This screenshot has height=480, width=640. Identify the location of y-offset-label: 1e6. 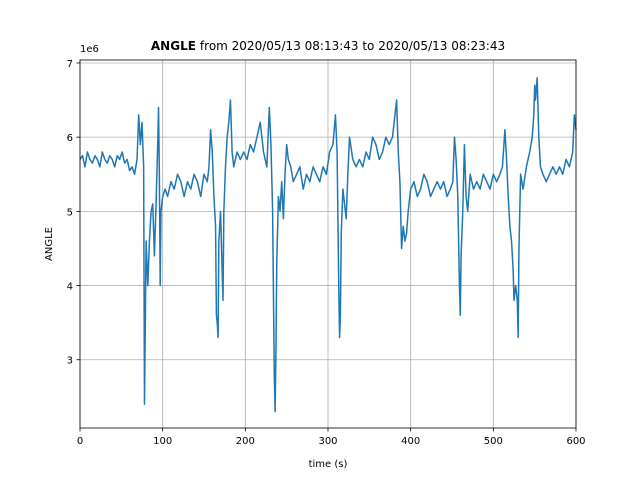
(89, 49).